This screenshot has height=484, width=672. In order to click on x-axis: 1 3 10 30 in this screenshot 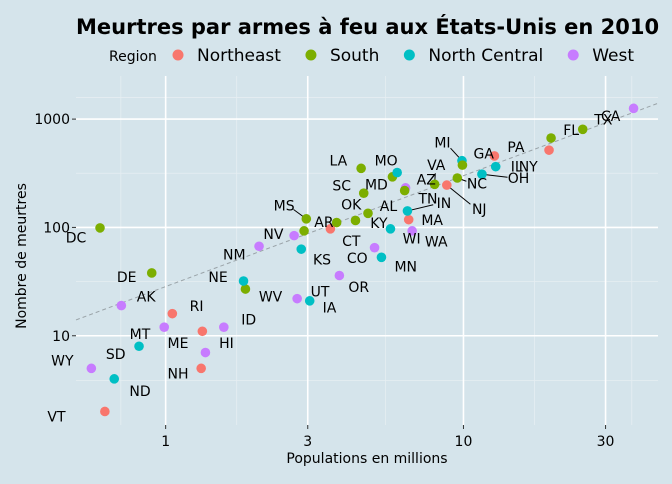, I will do `click(387, 437)`.